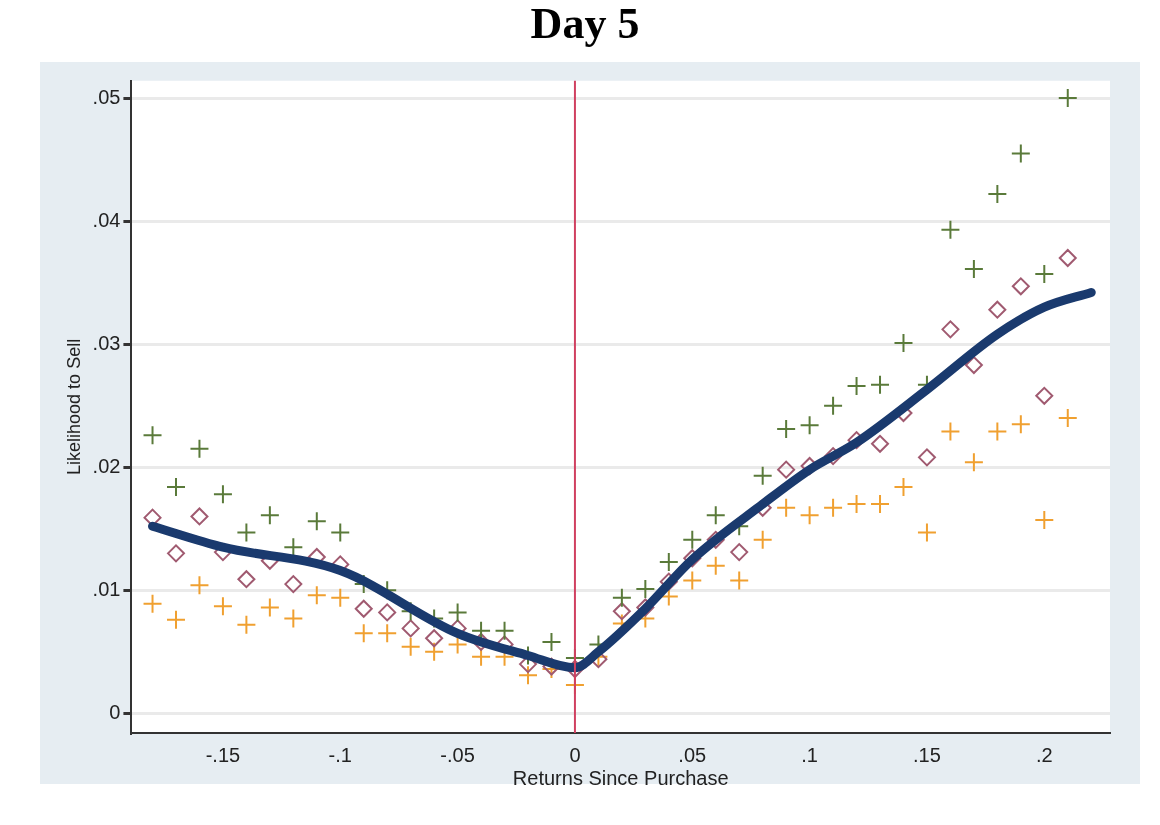  What do you see at coordinates (106, 96) in the screenshot?
I see `y-tick-label: .05` at bounding box center [106, 96].